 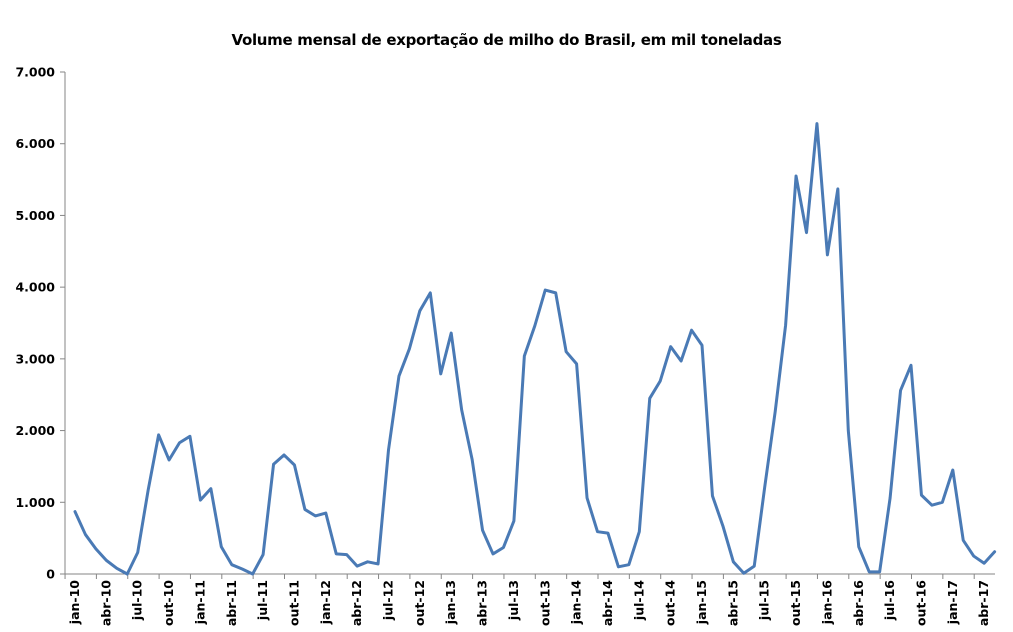 What do you see at coordinates (199, 602) in the screenshot?
I see `x-tick-label: jan-11` at bounding box center [199, 602].